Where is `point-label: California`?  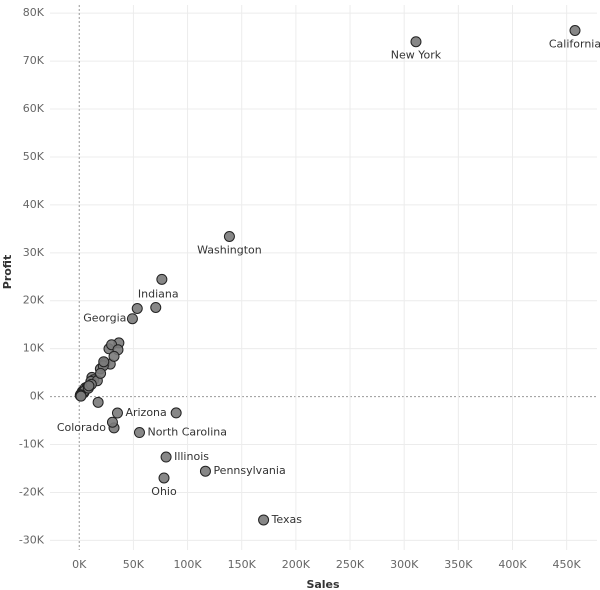 point-label: California is located at coordinates (574, 43).